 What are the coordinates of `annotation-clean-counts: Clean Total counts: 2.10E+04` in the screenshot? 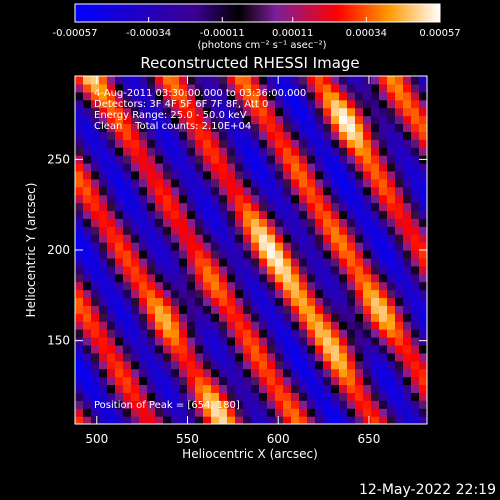 It's located at (172, 126).